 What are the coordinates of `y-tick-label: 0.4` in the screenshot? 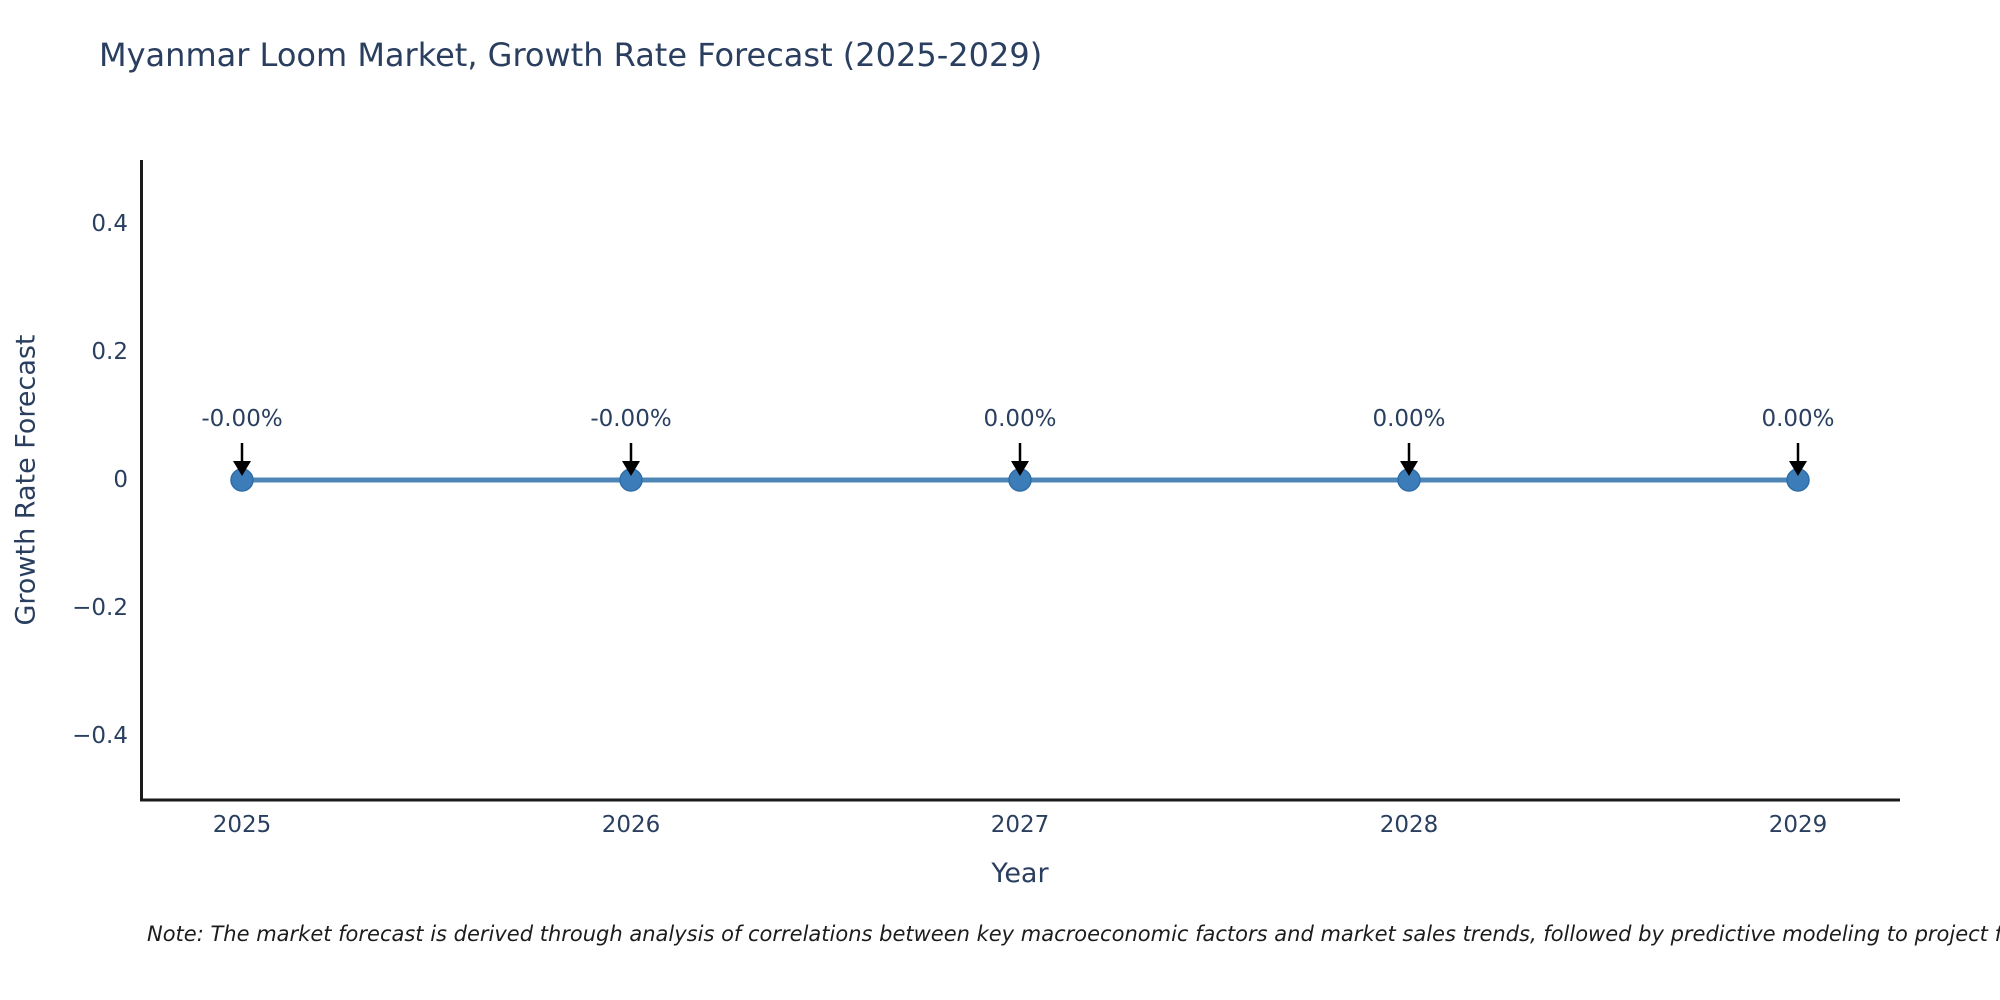 It's located at (109, 224).